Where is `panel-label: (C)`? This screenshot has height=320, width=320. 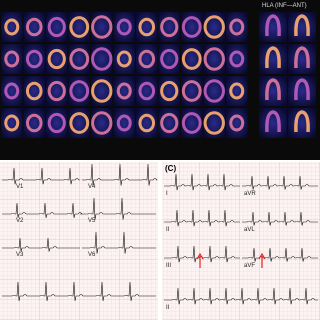
panel-label: (C) is located at coordinates (170, 168).